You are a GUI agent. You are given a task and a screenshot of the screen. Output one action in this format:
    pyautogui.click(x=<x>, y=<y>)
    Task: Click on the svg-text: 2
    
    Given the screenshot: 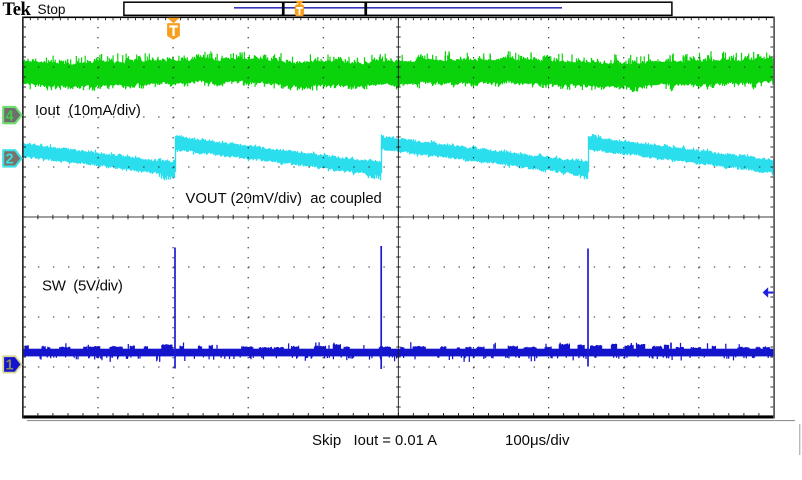 What is the action you would take?
    pyautogui.click(x=10, y=160)
    